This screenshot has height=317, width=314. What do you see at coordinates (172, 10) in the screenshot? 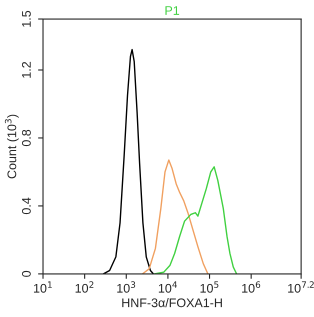
I see `chart-title: P1` at bounding box center [172, 10].